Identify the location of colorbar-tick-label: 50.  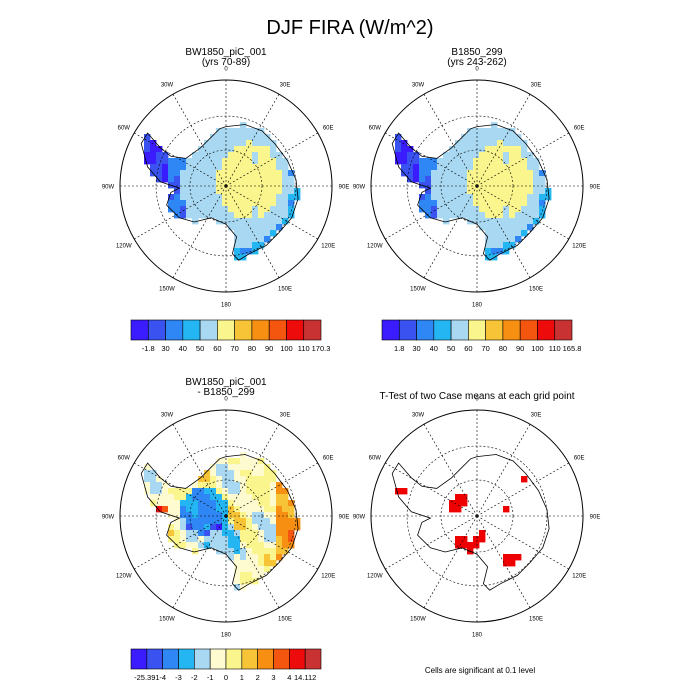
(200, 348).